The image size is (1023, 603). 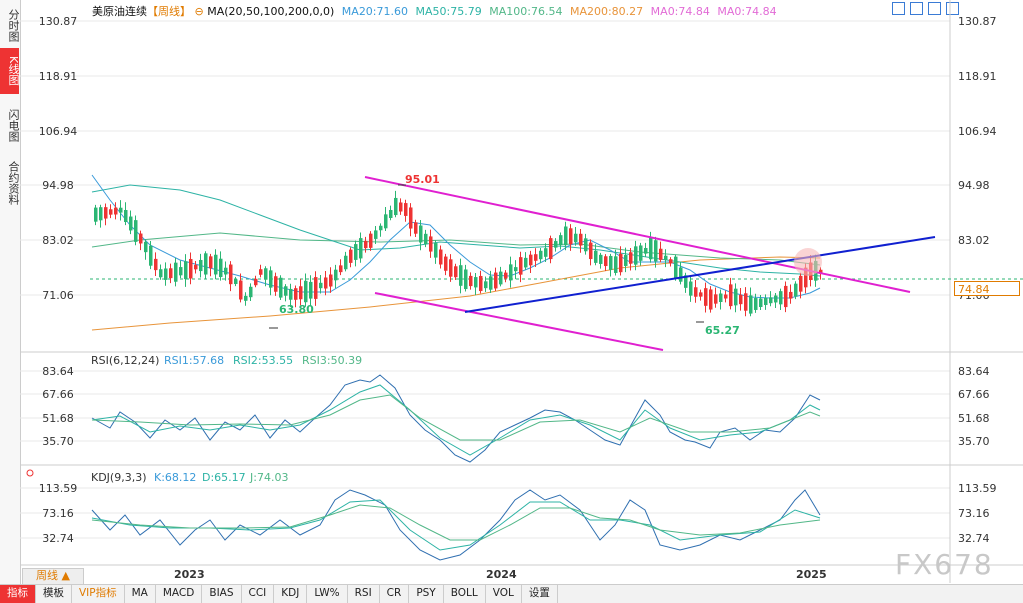 What do you see at coordinates (987, 288) in the screenshot?
I see `current-price-tag: 74.84` at bounding box center [987, 288].